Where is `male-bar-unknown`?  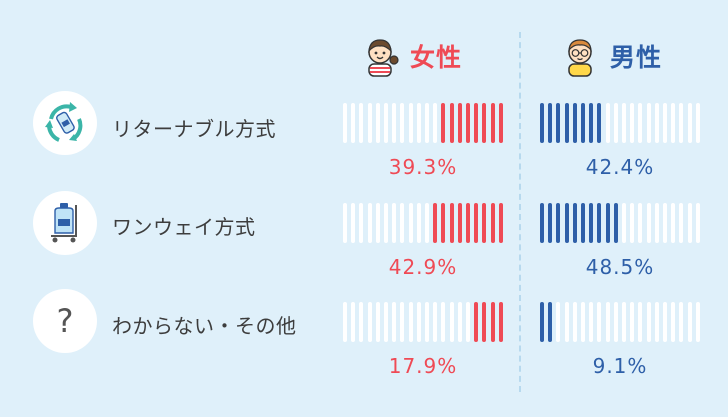 male-bar-unknown is located at coordinates (620, 322).